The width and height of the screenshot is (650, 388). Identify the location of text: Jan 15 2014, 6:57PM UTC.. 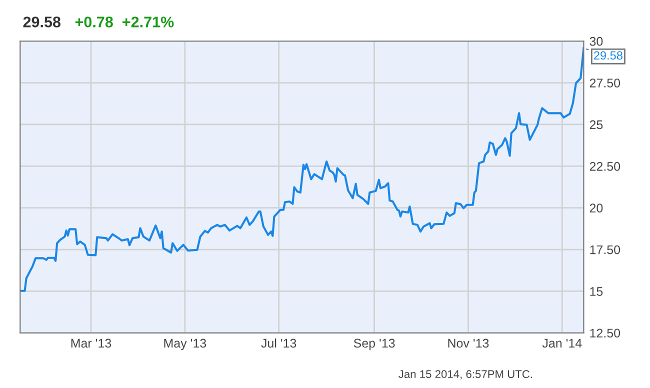
(465, 375).